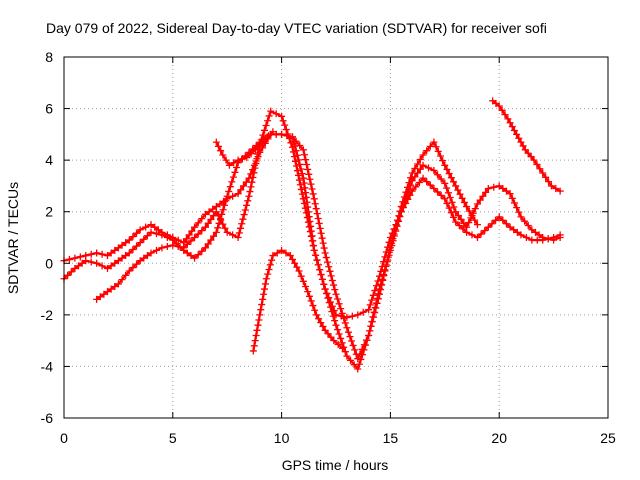 Image resolution: width=640 pixels, height=480 pixels. What do you see at coordinates (49, 212) in the screenshot?
I see `y-tick-label: 2` at bounding box center [49, 212].